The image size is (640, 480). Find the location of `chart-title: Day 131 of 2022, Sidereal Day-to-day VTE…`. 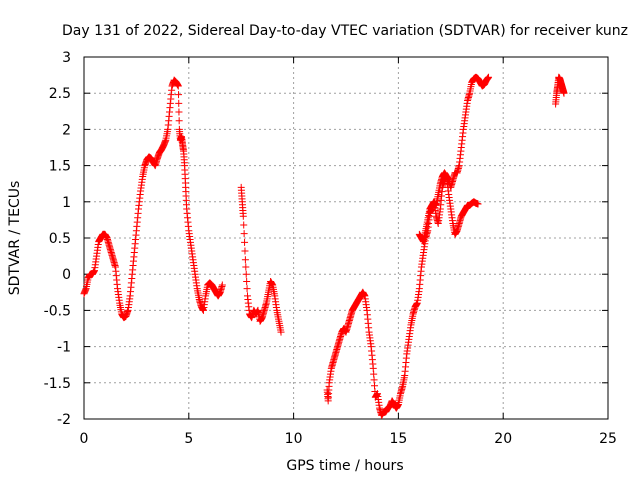

chart-title: Day 131 of 2022, Sidereal Day-to-day VTE… is located at coordinates (345, 31).